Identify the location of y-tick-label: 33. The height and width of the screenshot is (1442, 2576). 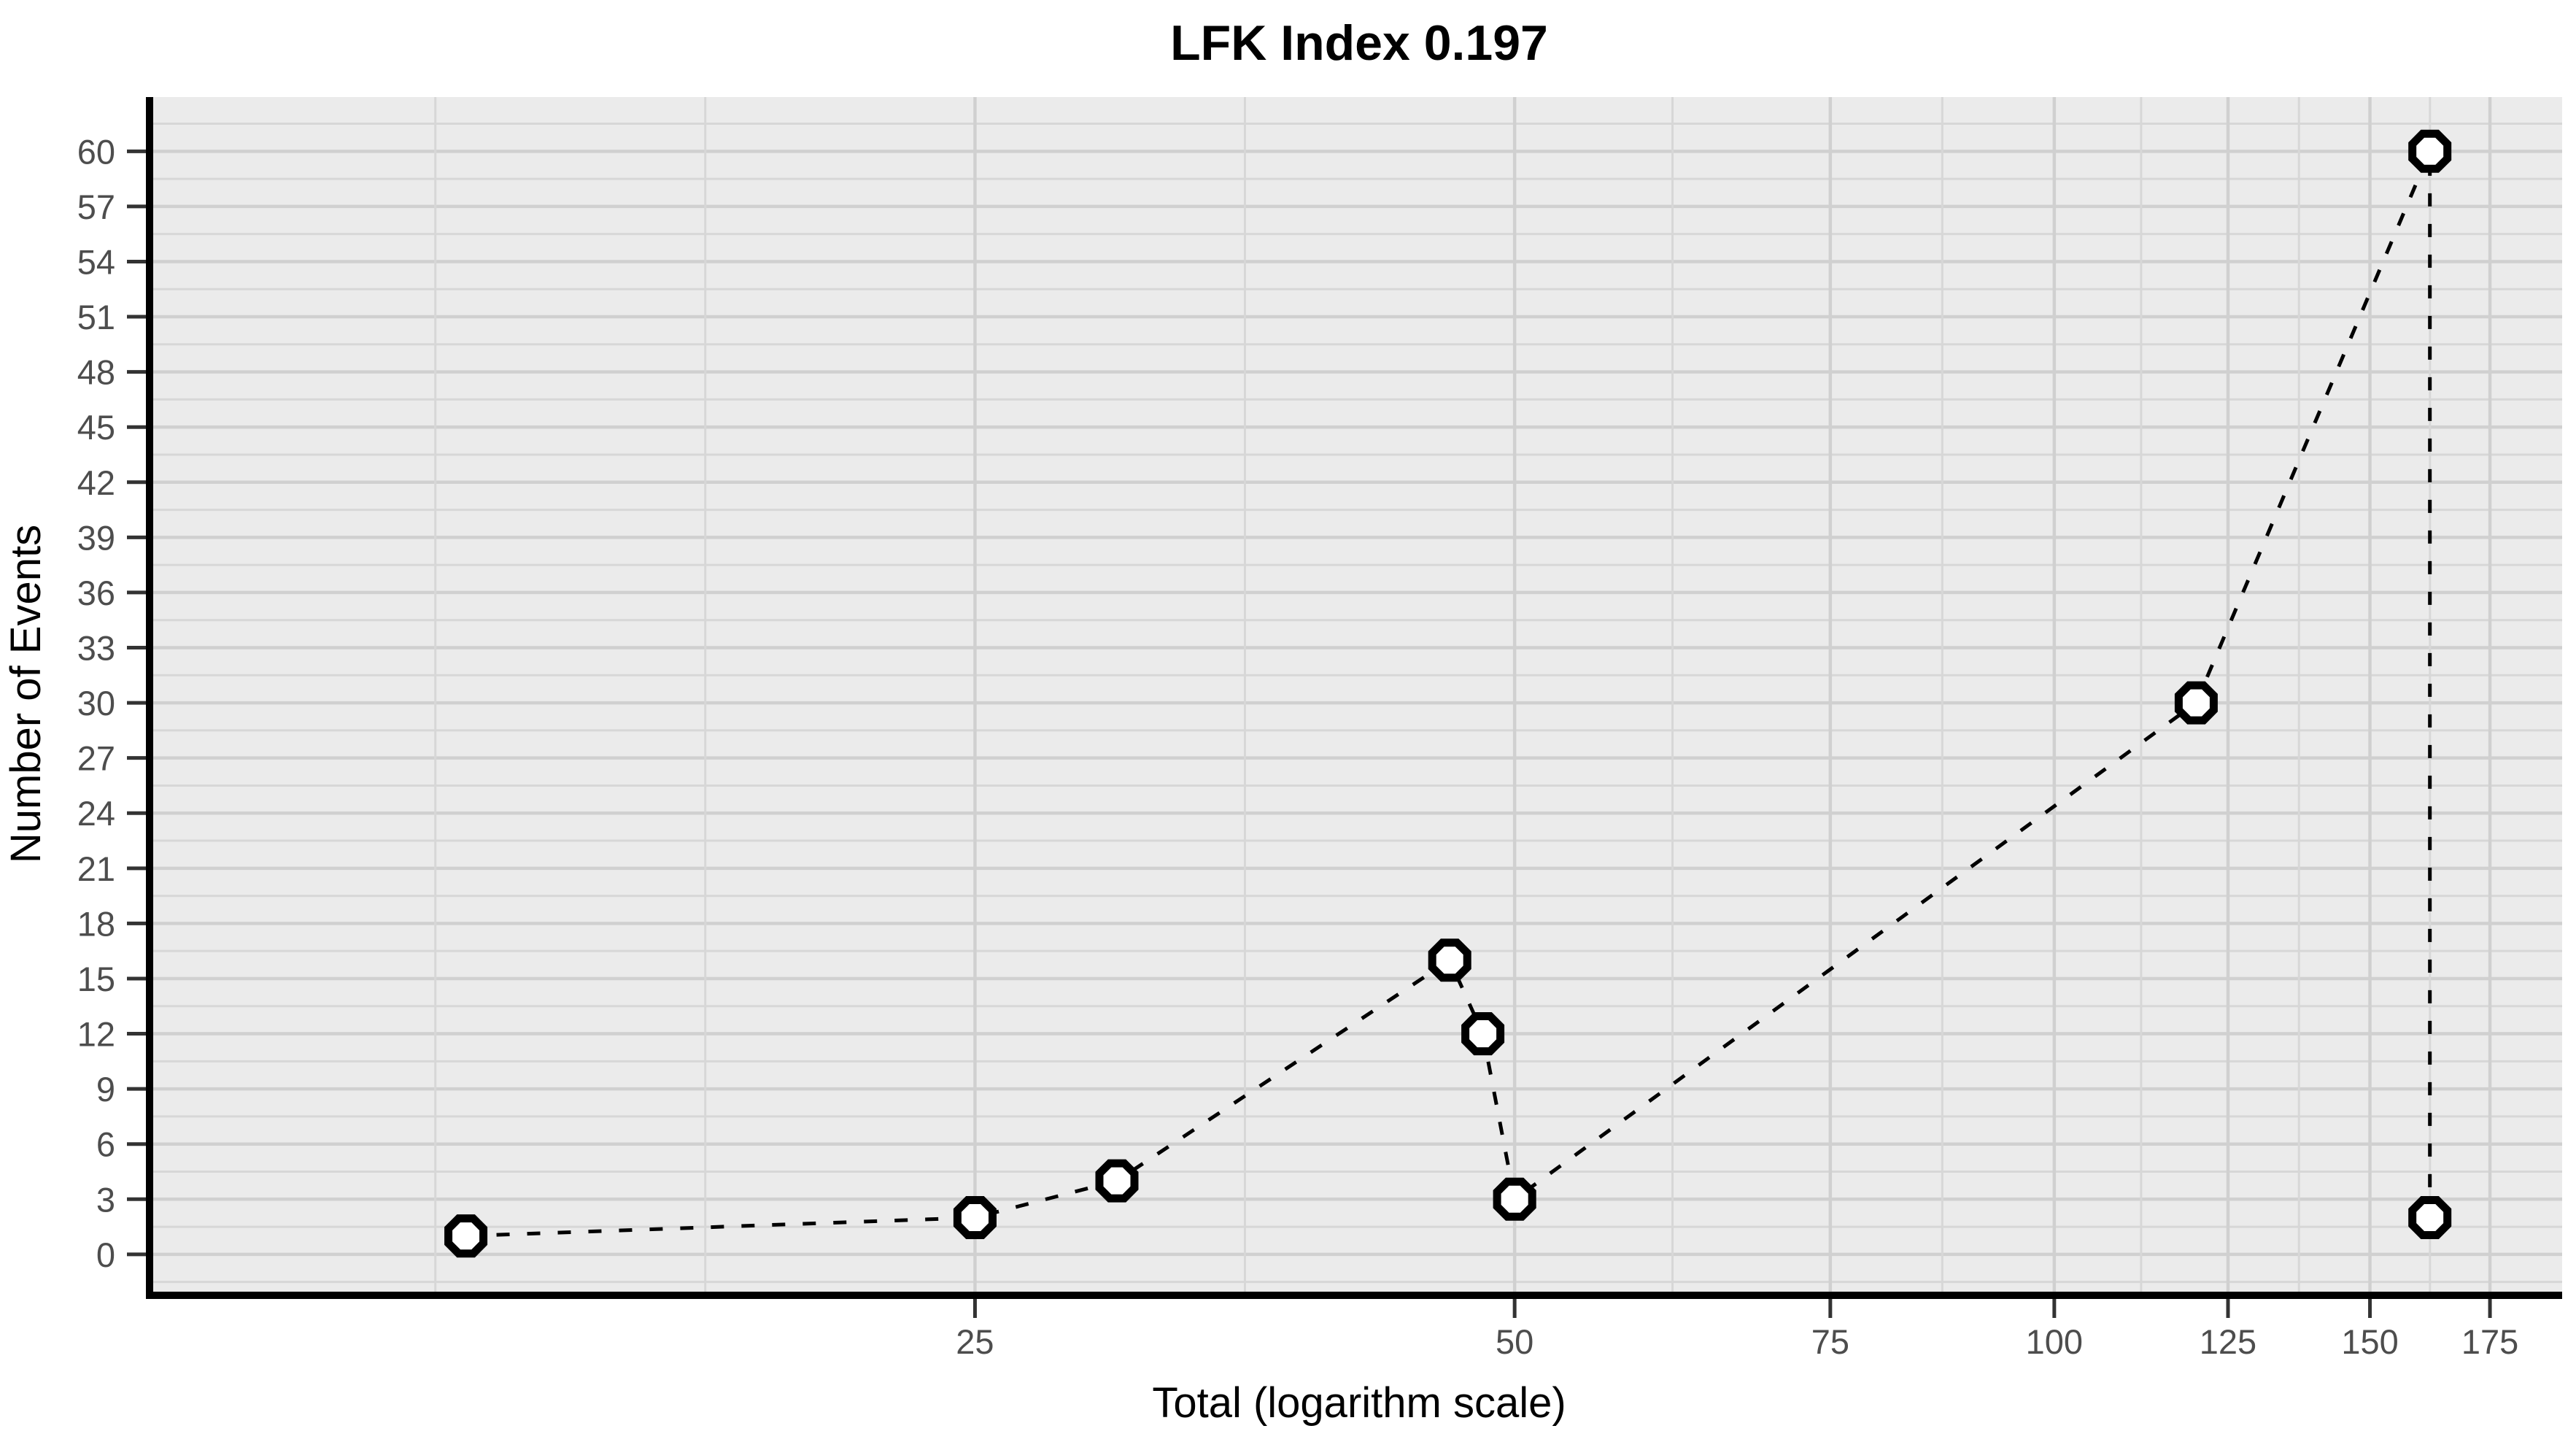
(96, 648).